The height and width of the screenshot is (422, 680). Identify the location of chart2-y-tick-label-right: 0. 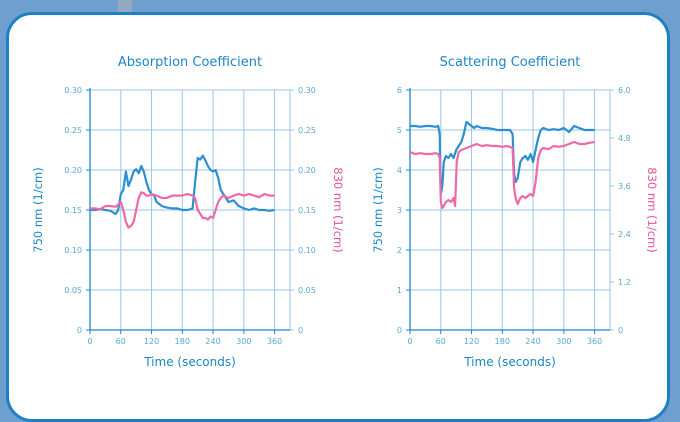
(620, 330).